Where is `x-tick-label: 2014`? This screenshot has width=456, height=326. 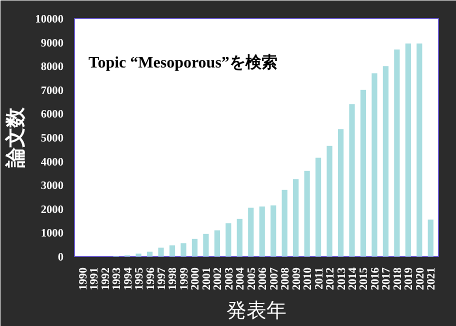
x-tick-label: 2014 is located at coordinates (352, 278).